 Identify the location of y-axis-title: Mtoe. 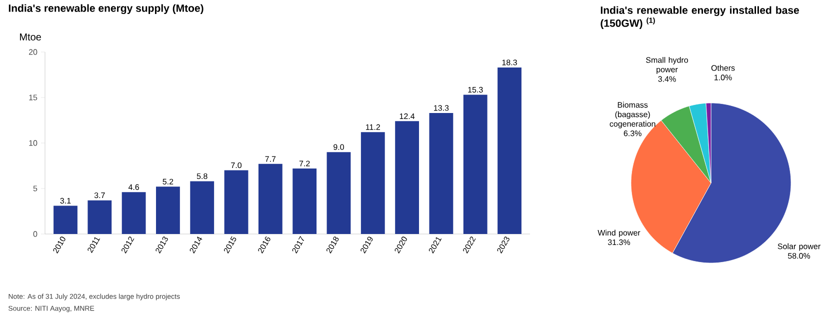
(30, 37).